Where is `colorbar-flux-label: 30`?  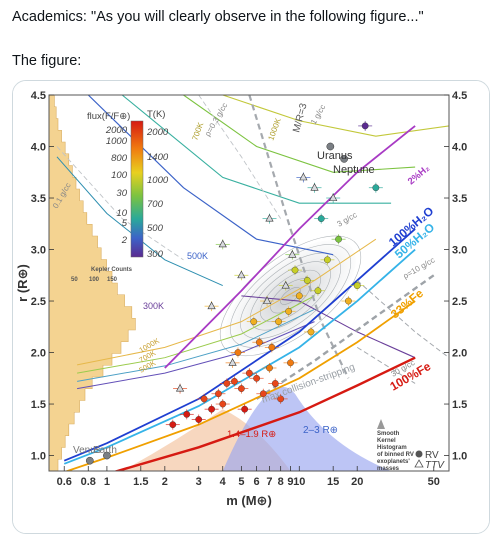 colorbar-flux-label: 30 is located at coordinates (121, 193).